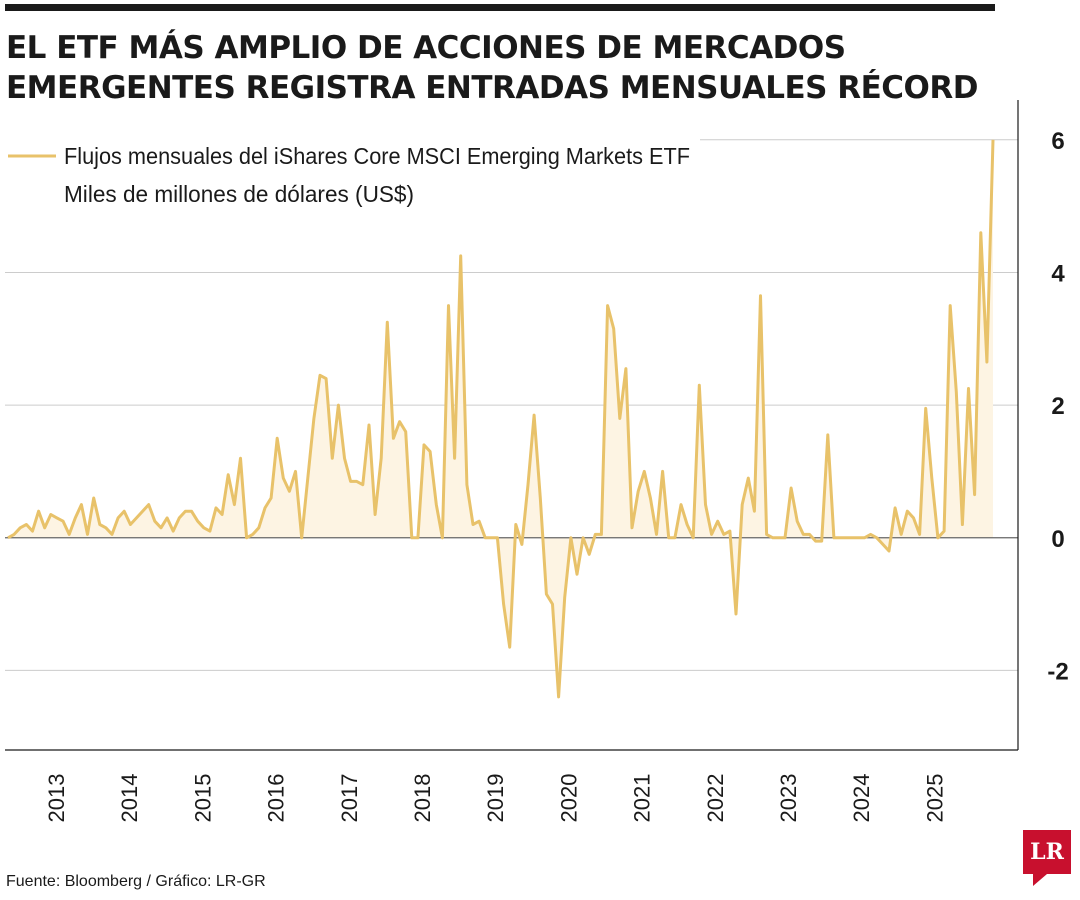 The height and width of the screenshot is (900, 1080). What do you see at coordinates (568, 798) in the screenshot?
I see `x-tick-label-2020: 2020` at bounding box center [568, 798].